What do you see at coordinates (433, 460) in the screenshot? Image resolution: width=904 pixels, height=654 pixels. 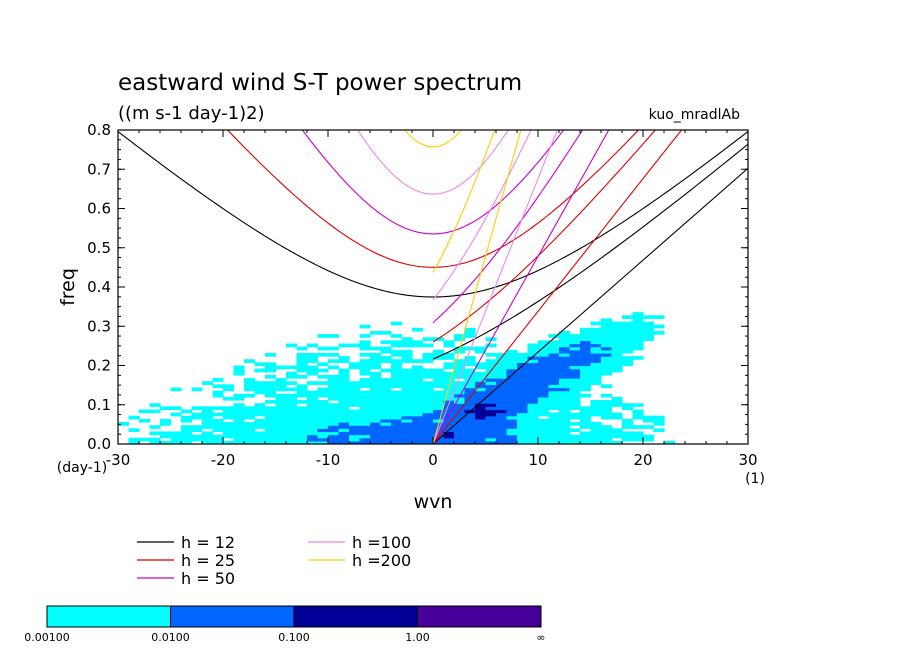 I see `x-tick-label: 0` at bounding box center [433, 460].